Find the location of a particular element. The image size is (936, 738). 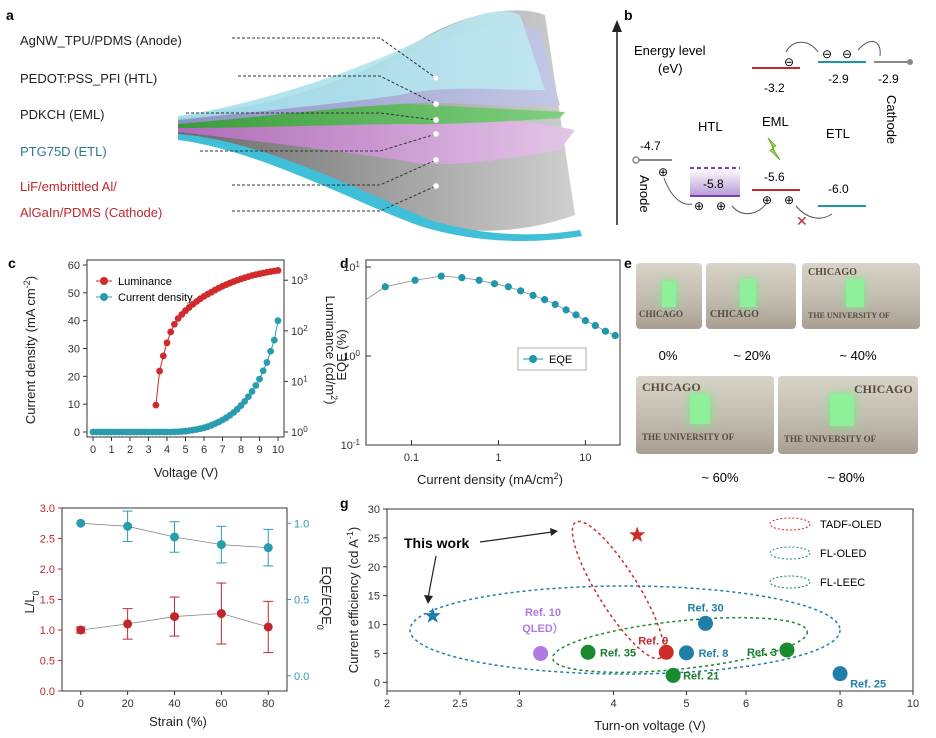

strain-label-20: ~ 20% is located at coordinates (752, 355).